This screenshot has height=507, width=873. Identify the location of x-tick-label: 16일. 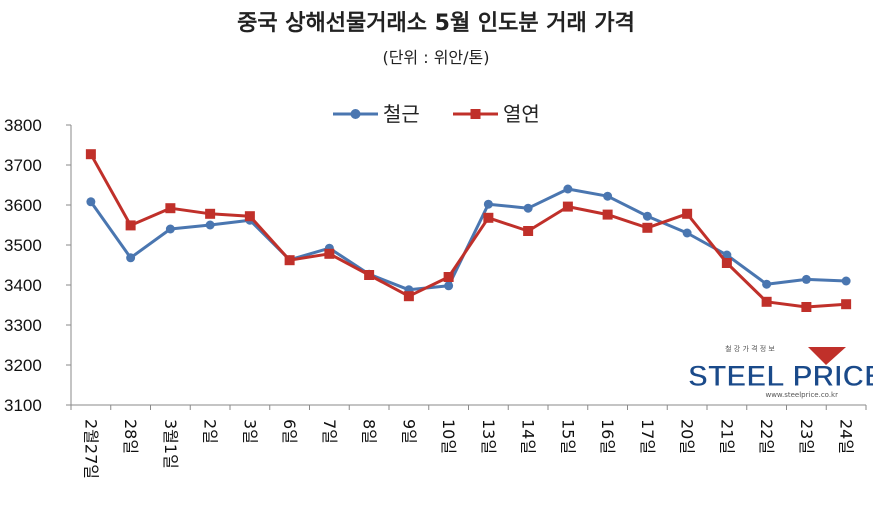
(607, 436).